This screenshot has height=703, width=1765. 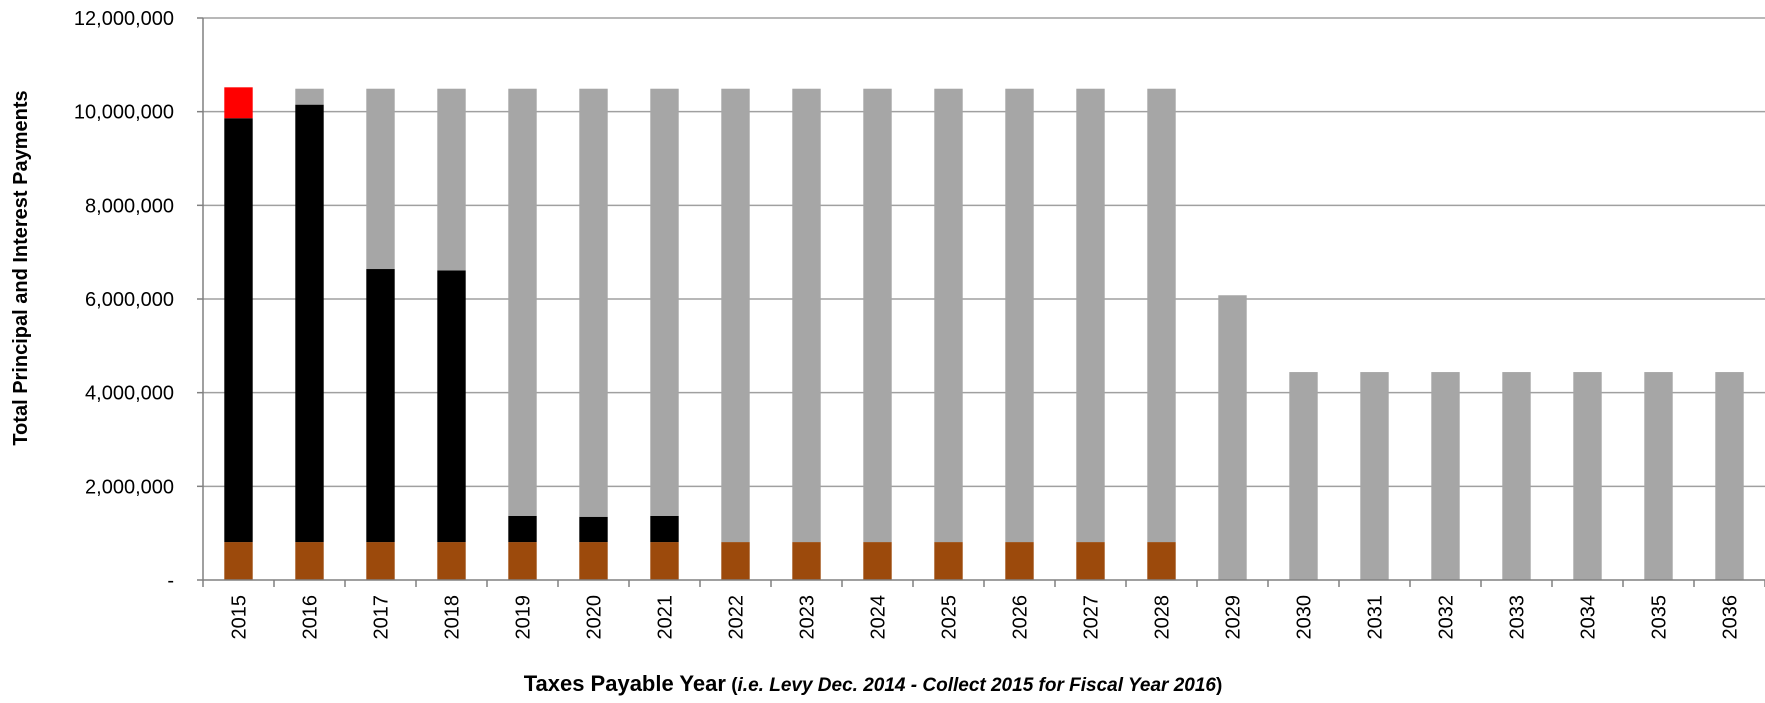 What do you see at coordinates (124, 19) in the screenshot?
I see `y-tick-label: 12,000,000` at bounding box center [124, 19].